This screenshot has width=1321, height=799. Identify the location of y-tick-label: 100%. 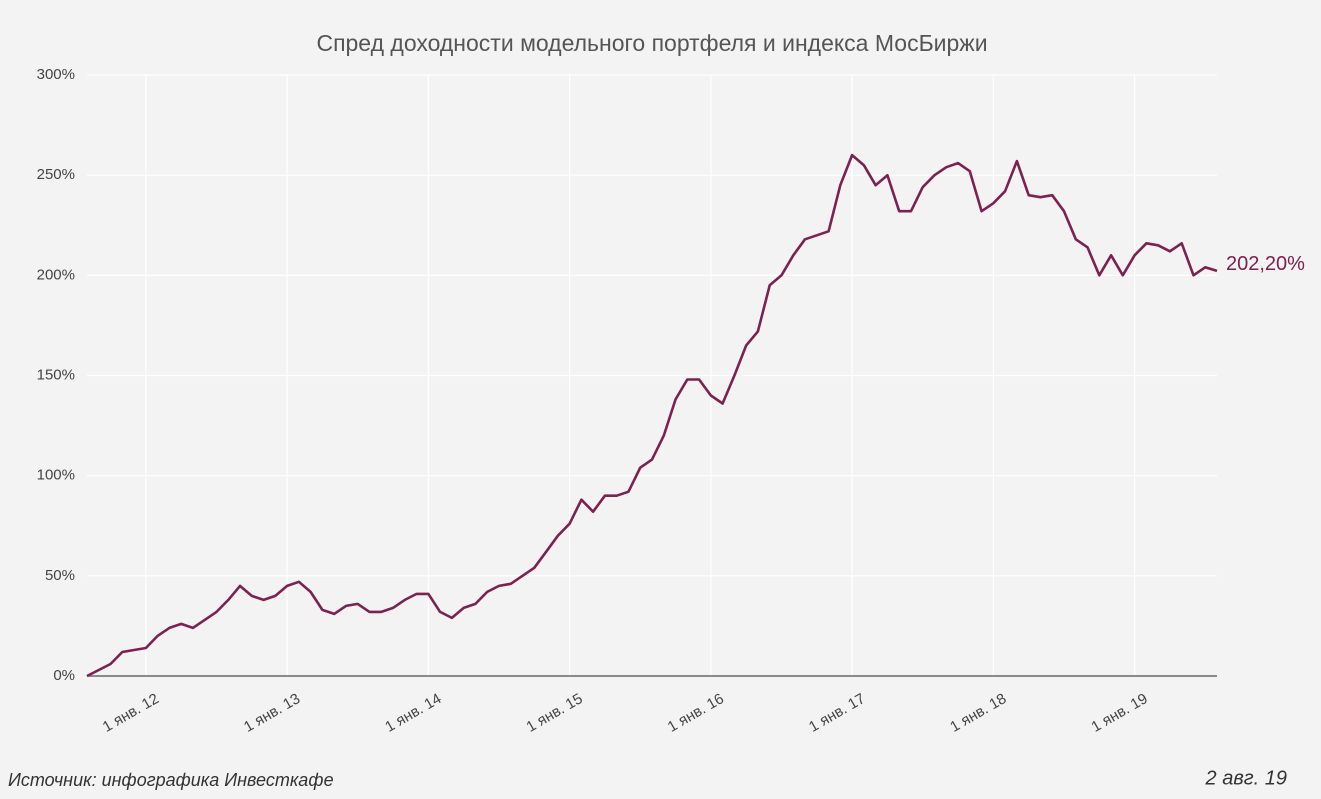
(56, 475).